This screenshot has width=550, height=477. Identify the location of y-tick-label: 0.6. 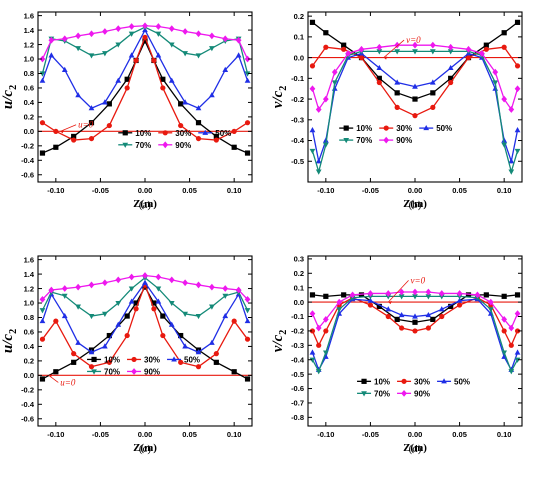
(29, 332).